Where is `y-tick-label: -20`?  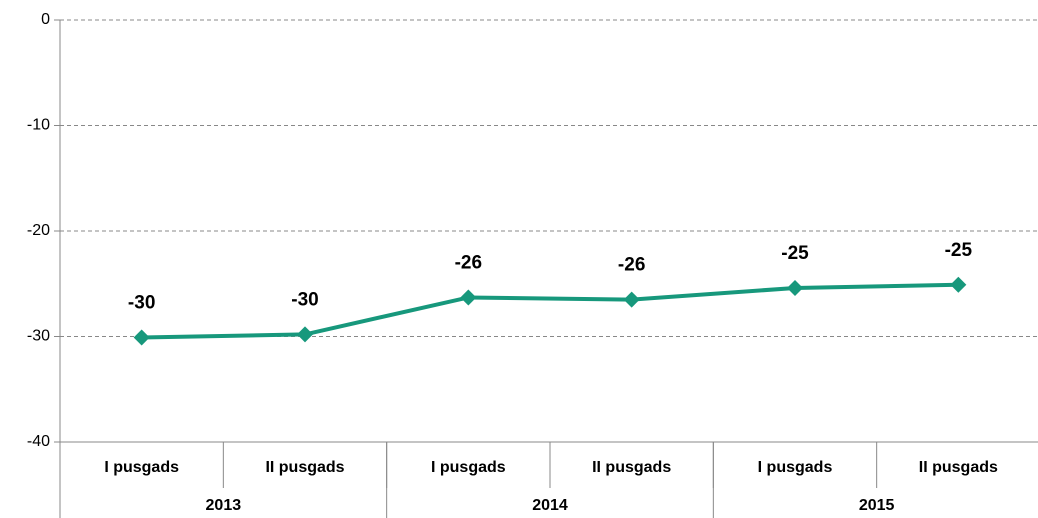
y-tick-label: -20 is located at coordinates (38, 230).